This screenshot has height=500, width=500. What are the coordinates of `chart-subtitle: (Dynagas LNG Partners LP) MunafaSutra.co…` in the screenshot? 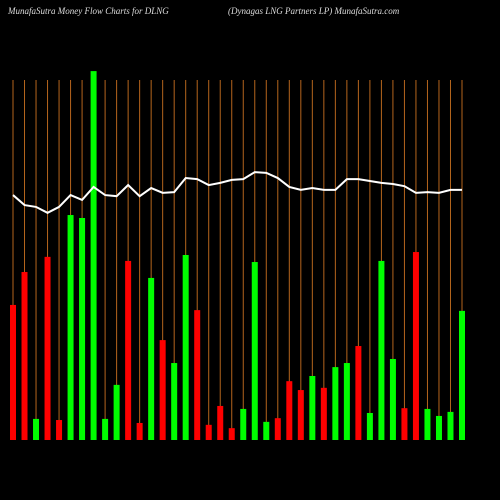 It's located at (314, 11).